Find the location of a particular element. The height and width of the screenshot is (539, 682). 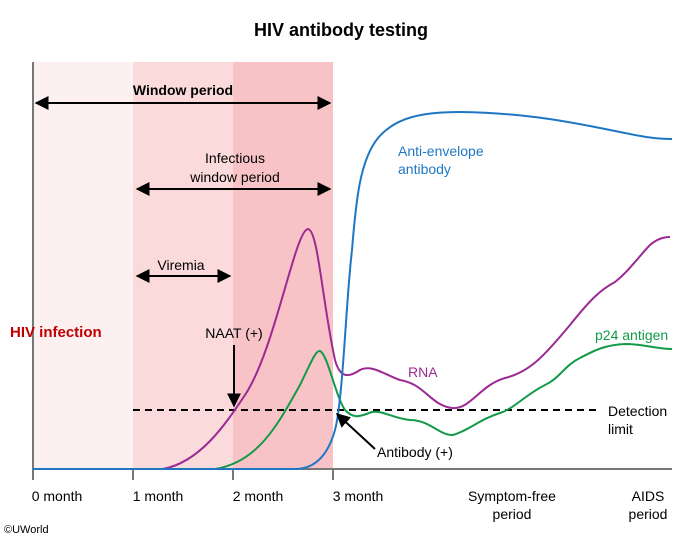

detection-limit-label: limit is located at coordinates (620, 429).